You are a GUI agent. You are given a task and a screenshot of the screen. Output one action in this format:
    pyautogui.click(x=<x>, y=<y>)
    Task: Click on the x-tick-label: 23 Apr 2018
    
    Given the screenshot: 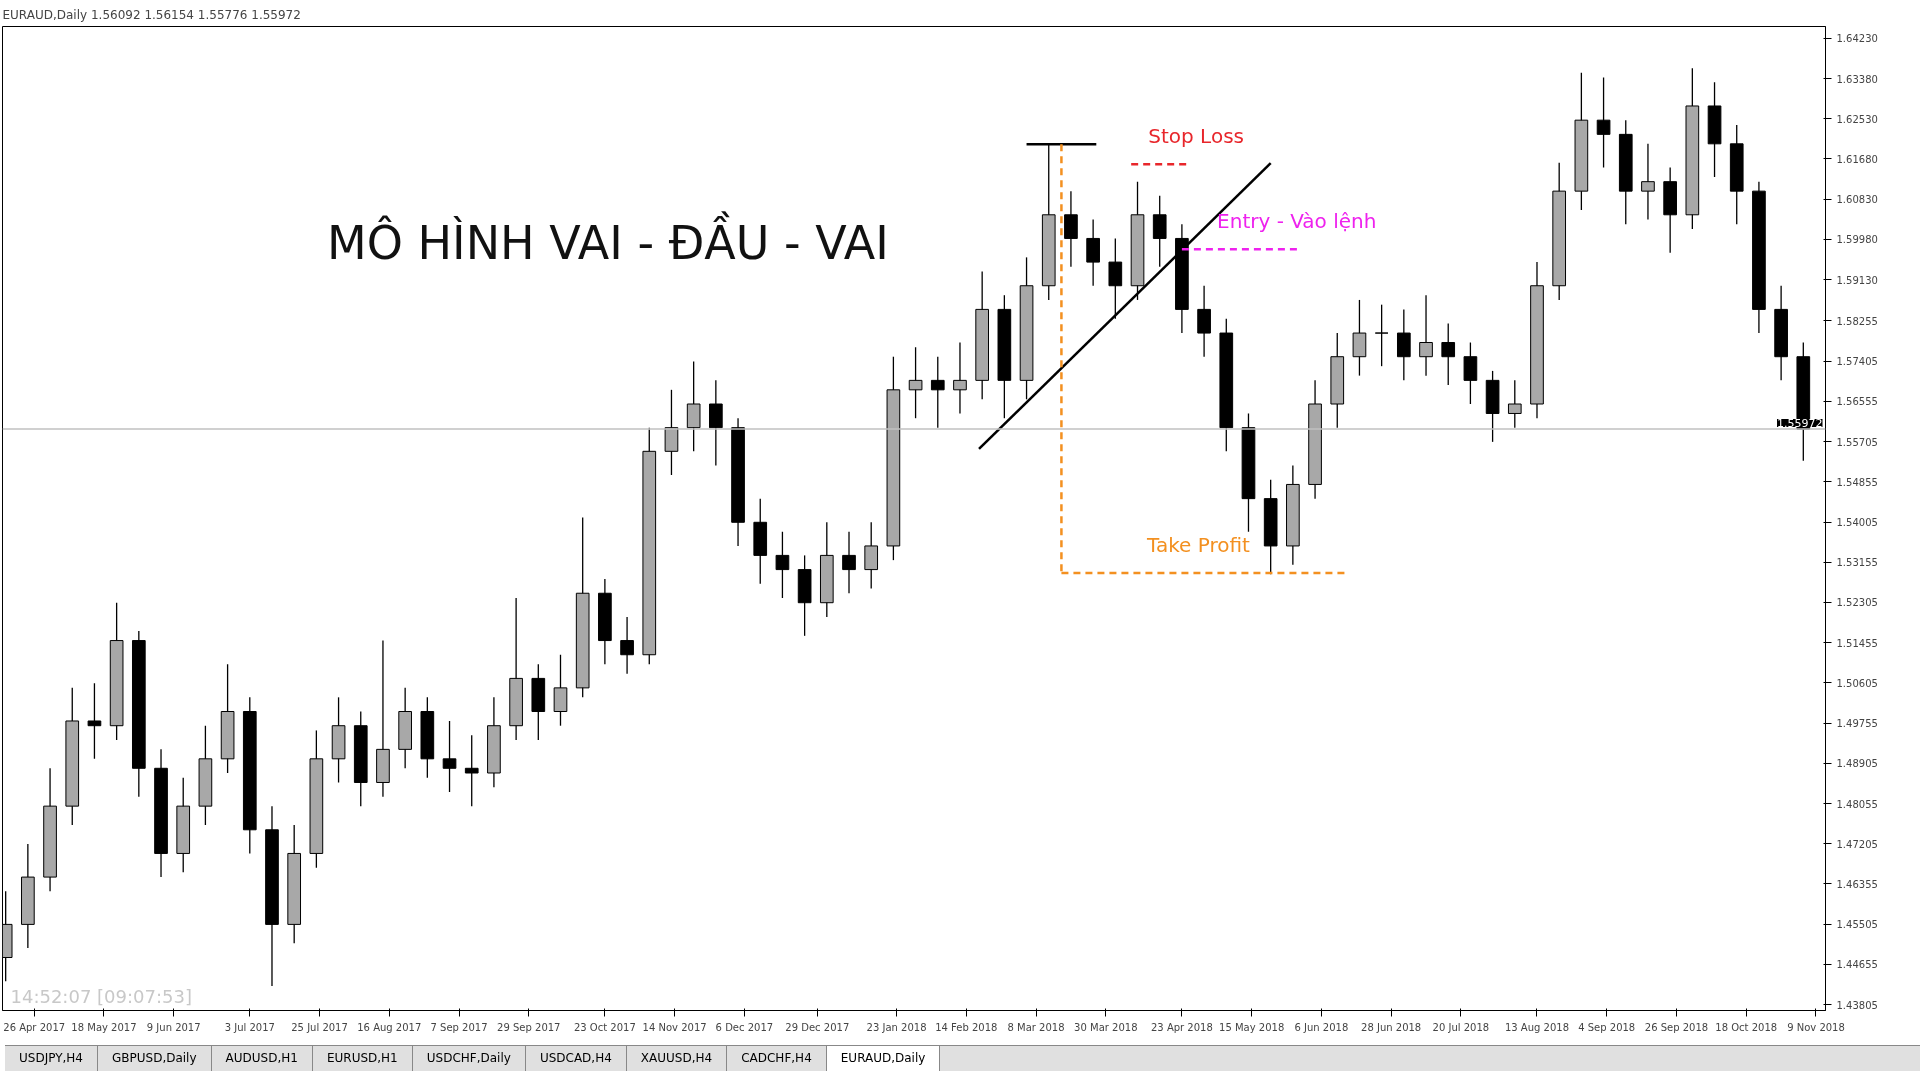 What is the action you would take?
    pyautogui.click(x=1181, y=1027)
    